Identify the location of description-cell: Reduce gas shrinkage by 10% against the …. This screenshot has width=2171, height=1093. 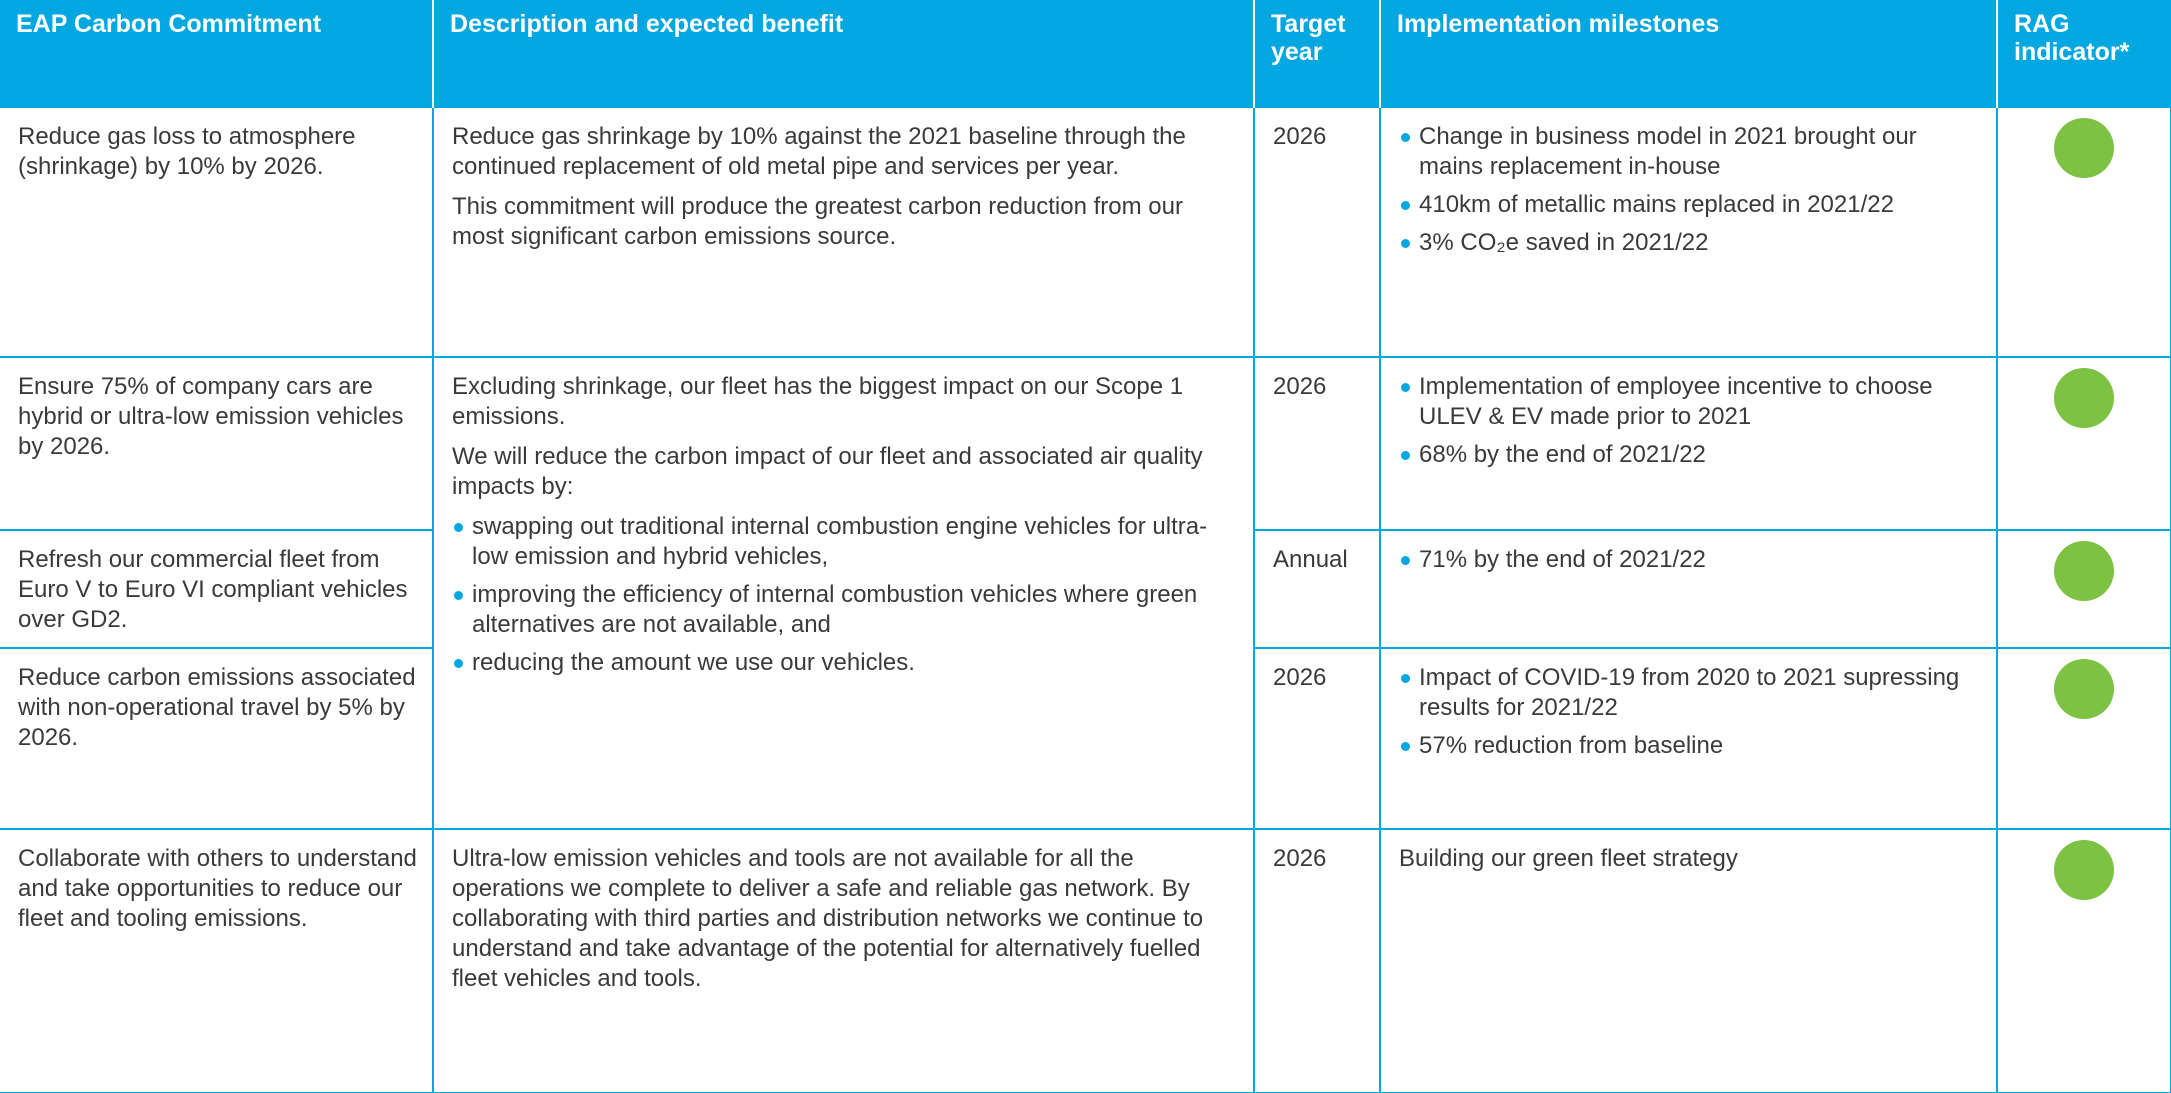
(843, 233).